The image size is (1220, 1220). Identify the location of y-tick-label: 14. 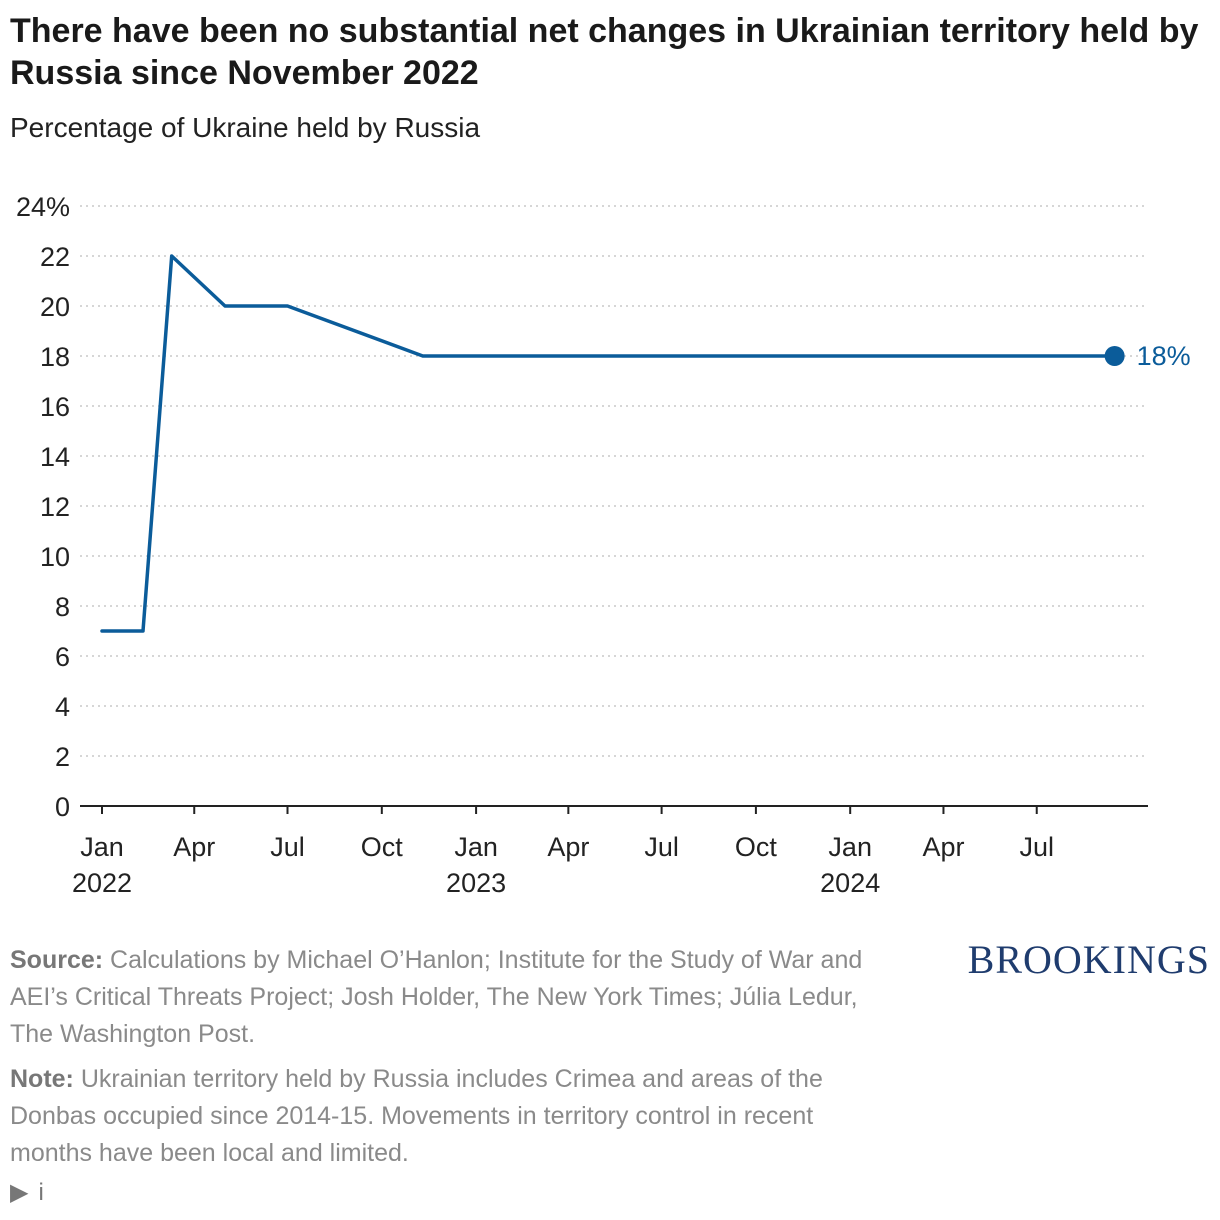
(55, 457).